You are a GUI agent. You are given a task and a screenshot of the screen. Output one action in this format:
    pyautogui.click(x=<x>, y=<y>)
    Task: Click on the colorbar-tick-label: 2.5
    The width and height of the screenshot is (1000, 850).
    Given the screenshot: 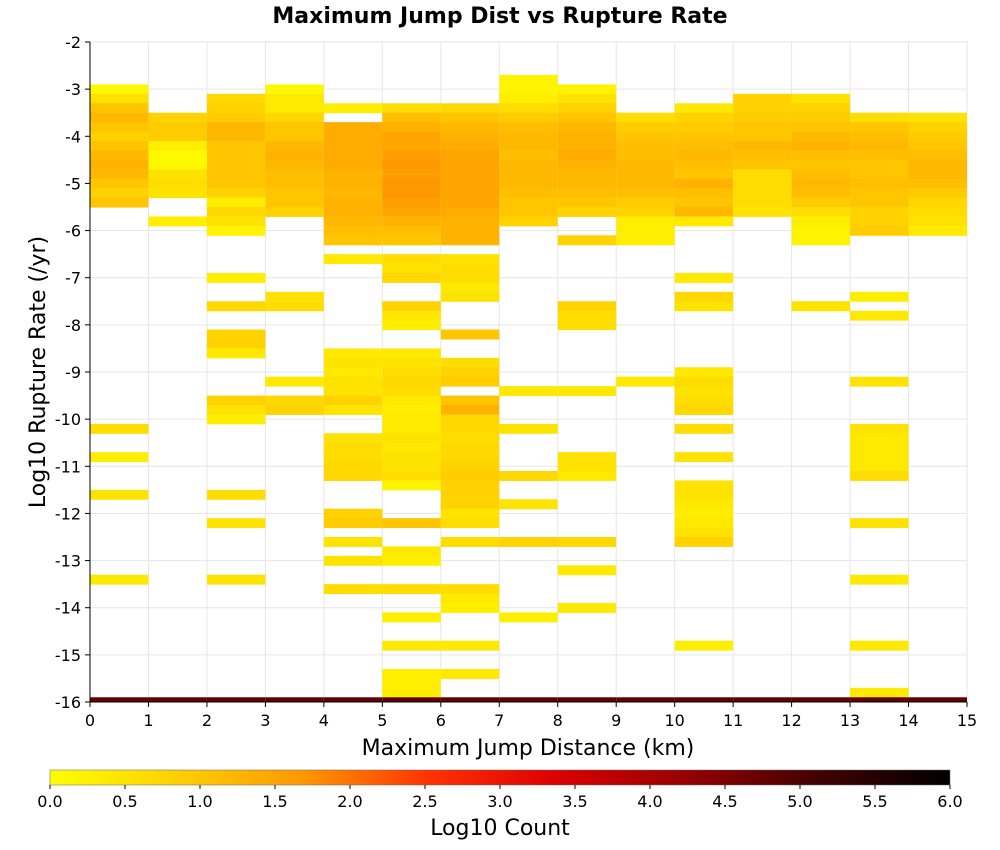 What is the action you would take?
    pyautogui.click(x=424, y=801)
    